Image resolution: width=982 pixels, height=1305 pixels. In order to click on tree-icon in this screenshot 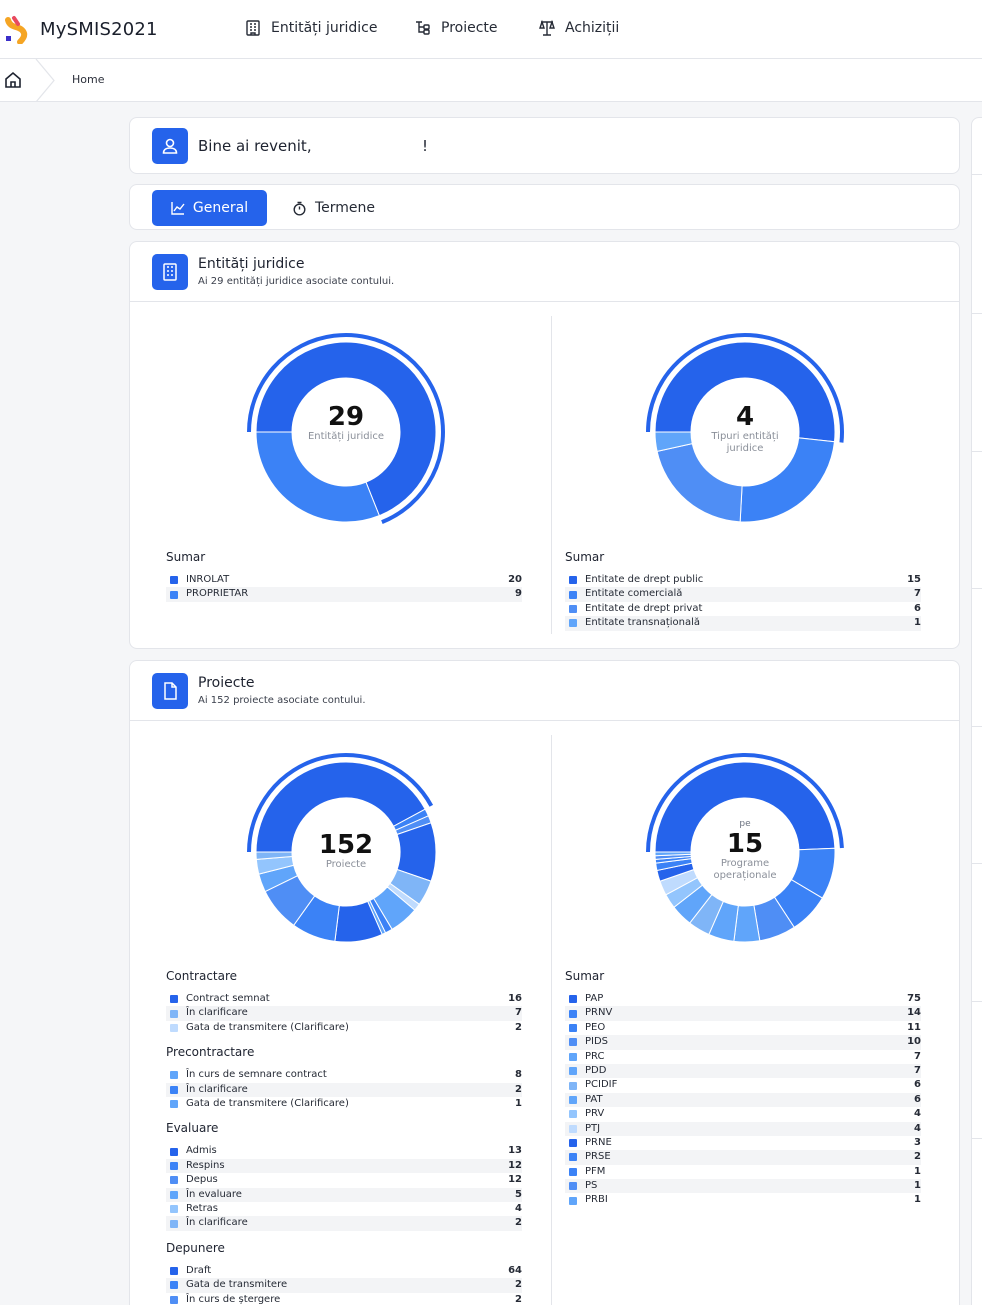, I will do `click(423, 28)`.